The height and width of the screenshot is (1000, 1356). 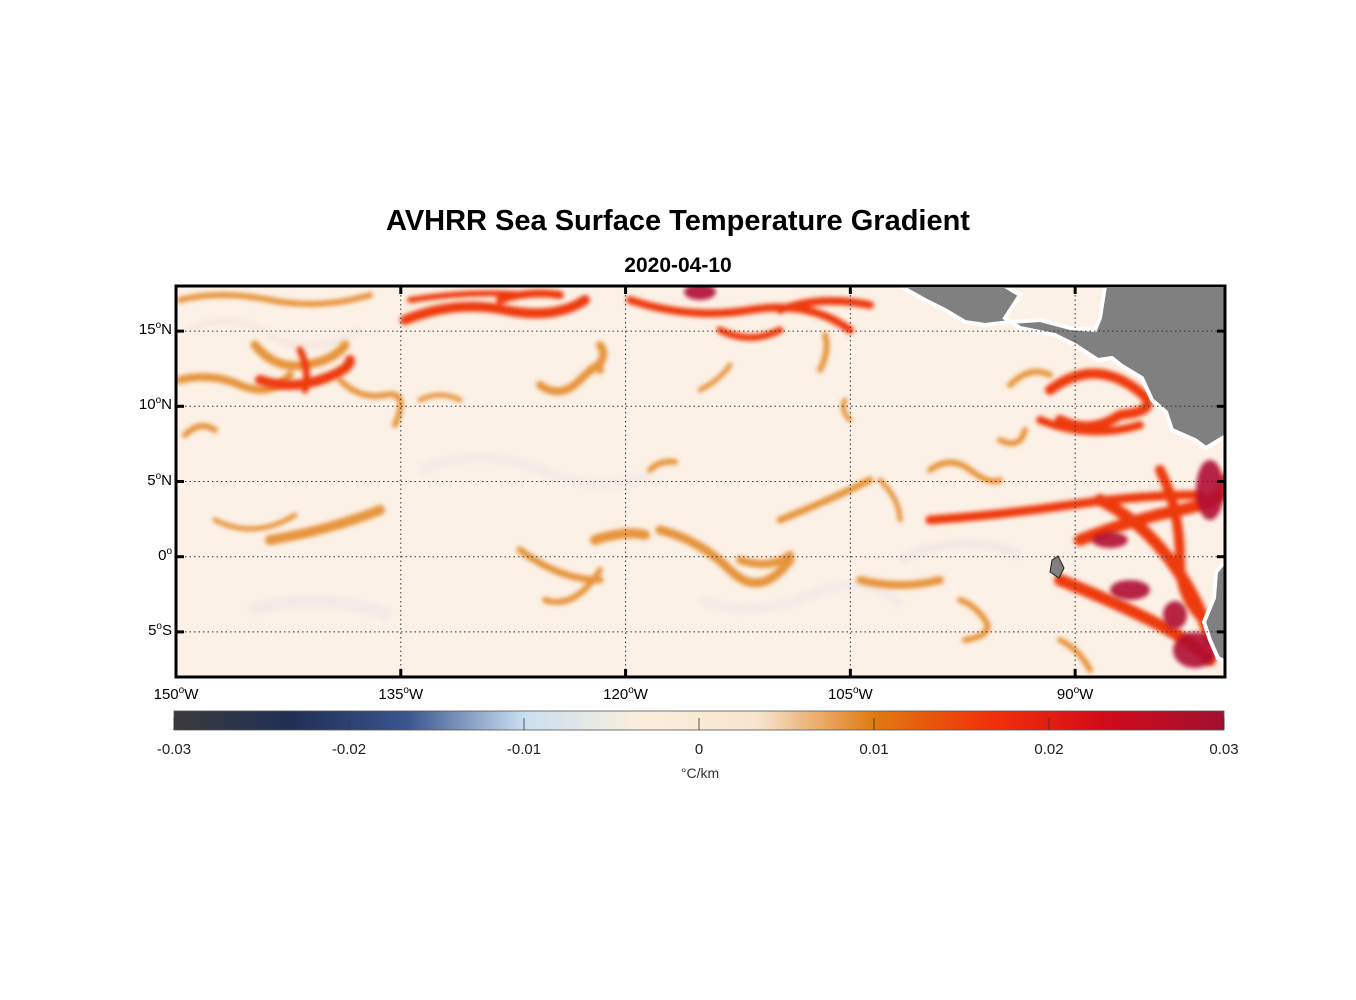 I want to click on x-tick-label: 150oW, so click(x=176, y=694).